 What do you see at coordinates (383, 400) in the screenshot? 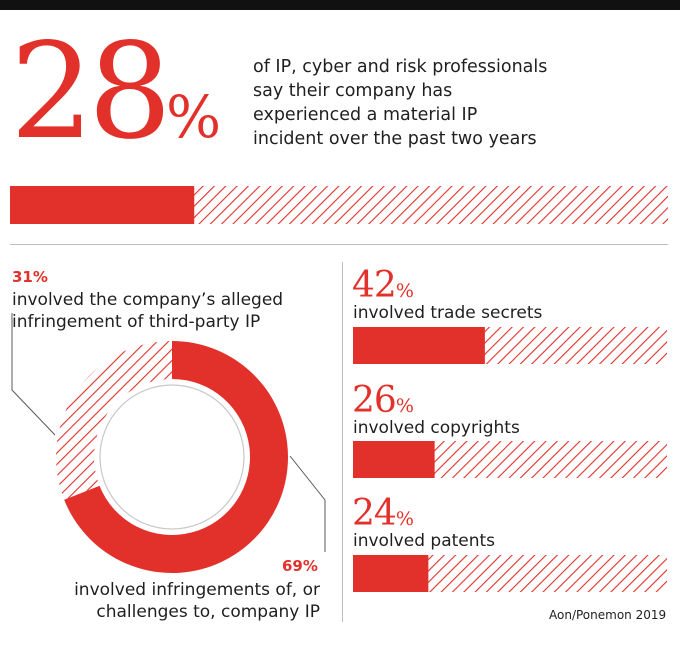
I see `category-value: 26%` at bounding box center [383, 400].